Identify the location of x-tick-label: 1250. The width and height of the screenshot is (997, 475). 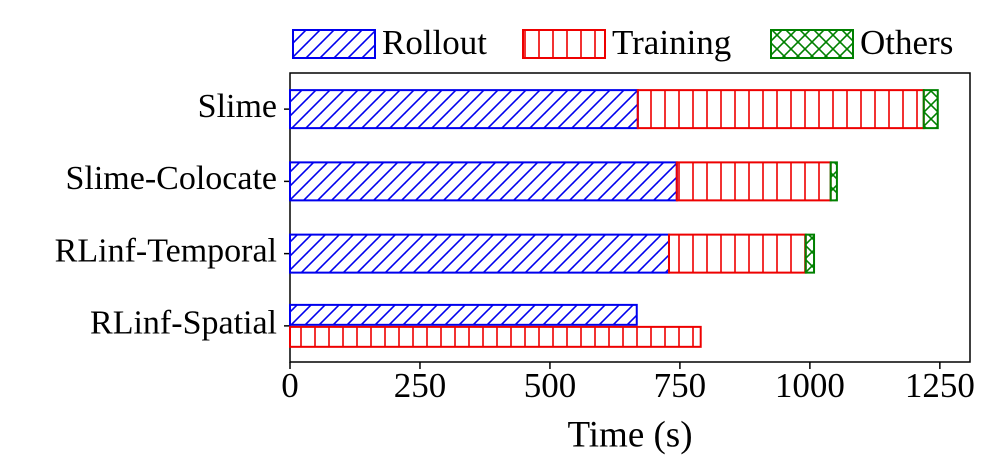
(940, 385).